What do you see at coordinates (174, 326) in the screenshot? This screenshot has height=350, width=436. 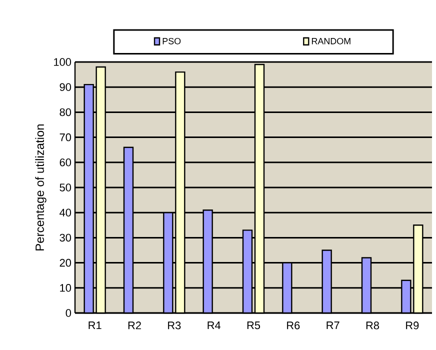 I see `x-tick-label: R3` at bounding box center [174, 326].